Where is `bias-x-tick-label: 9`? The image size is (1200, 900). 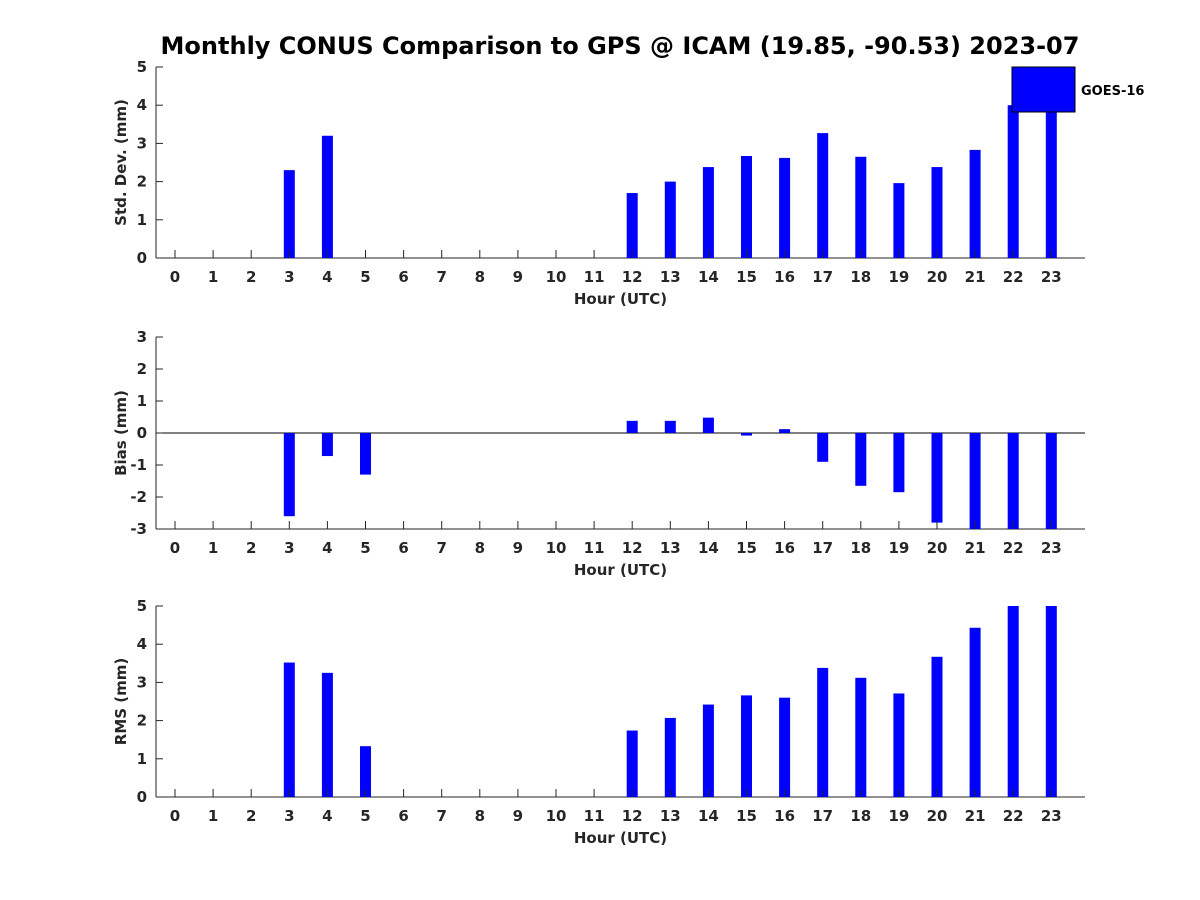
bias-x-tick-label: 9 is located at coordinates (518, 548).